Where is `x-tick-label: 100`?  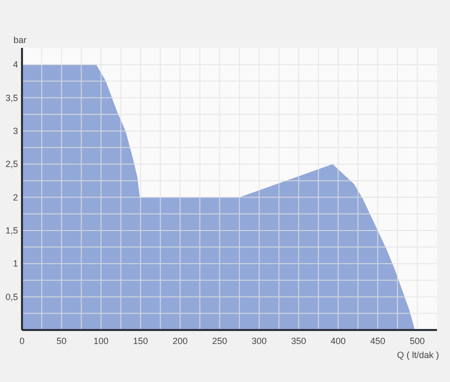
x-tick-label: 100 is located at coordinates (101, 341).